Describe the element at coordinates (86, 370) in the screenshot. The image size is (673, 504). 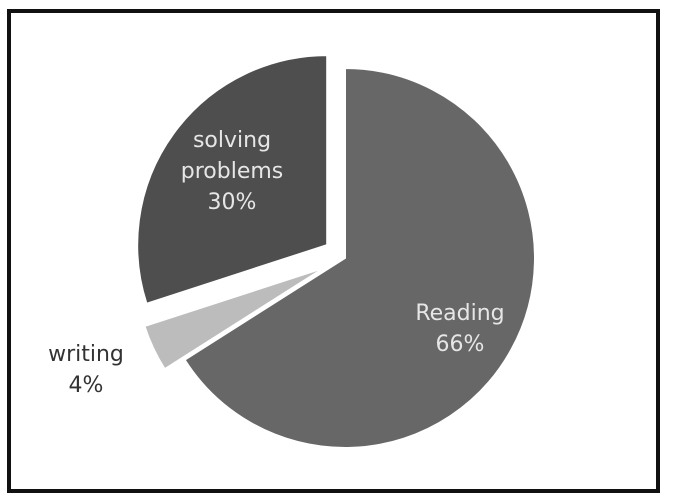
I see `pie-label-writing: writing 4%` at that location.